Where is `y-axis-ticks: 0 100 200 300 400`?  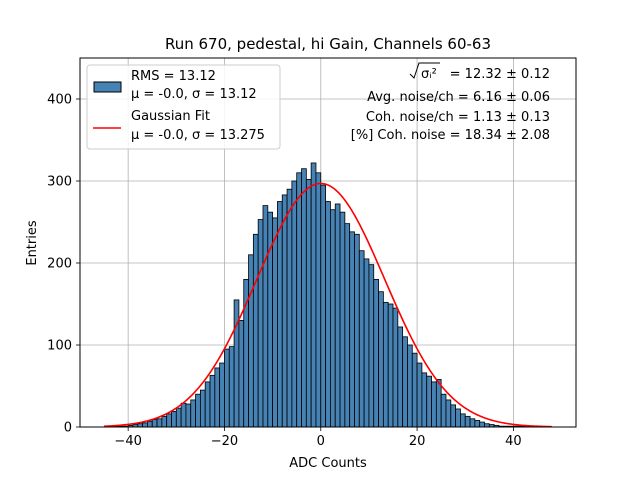
y-axis-ticks: 0 100 200 300 400 is located at coordinates (63, 264).